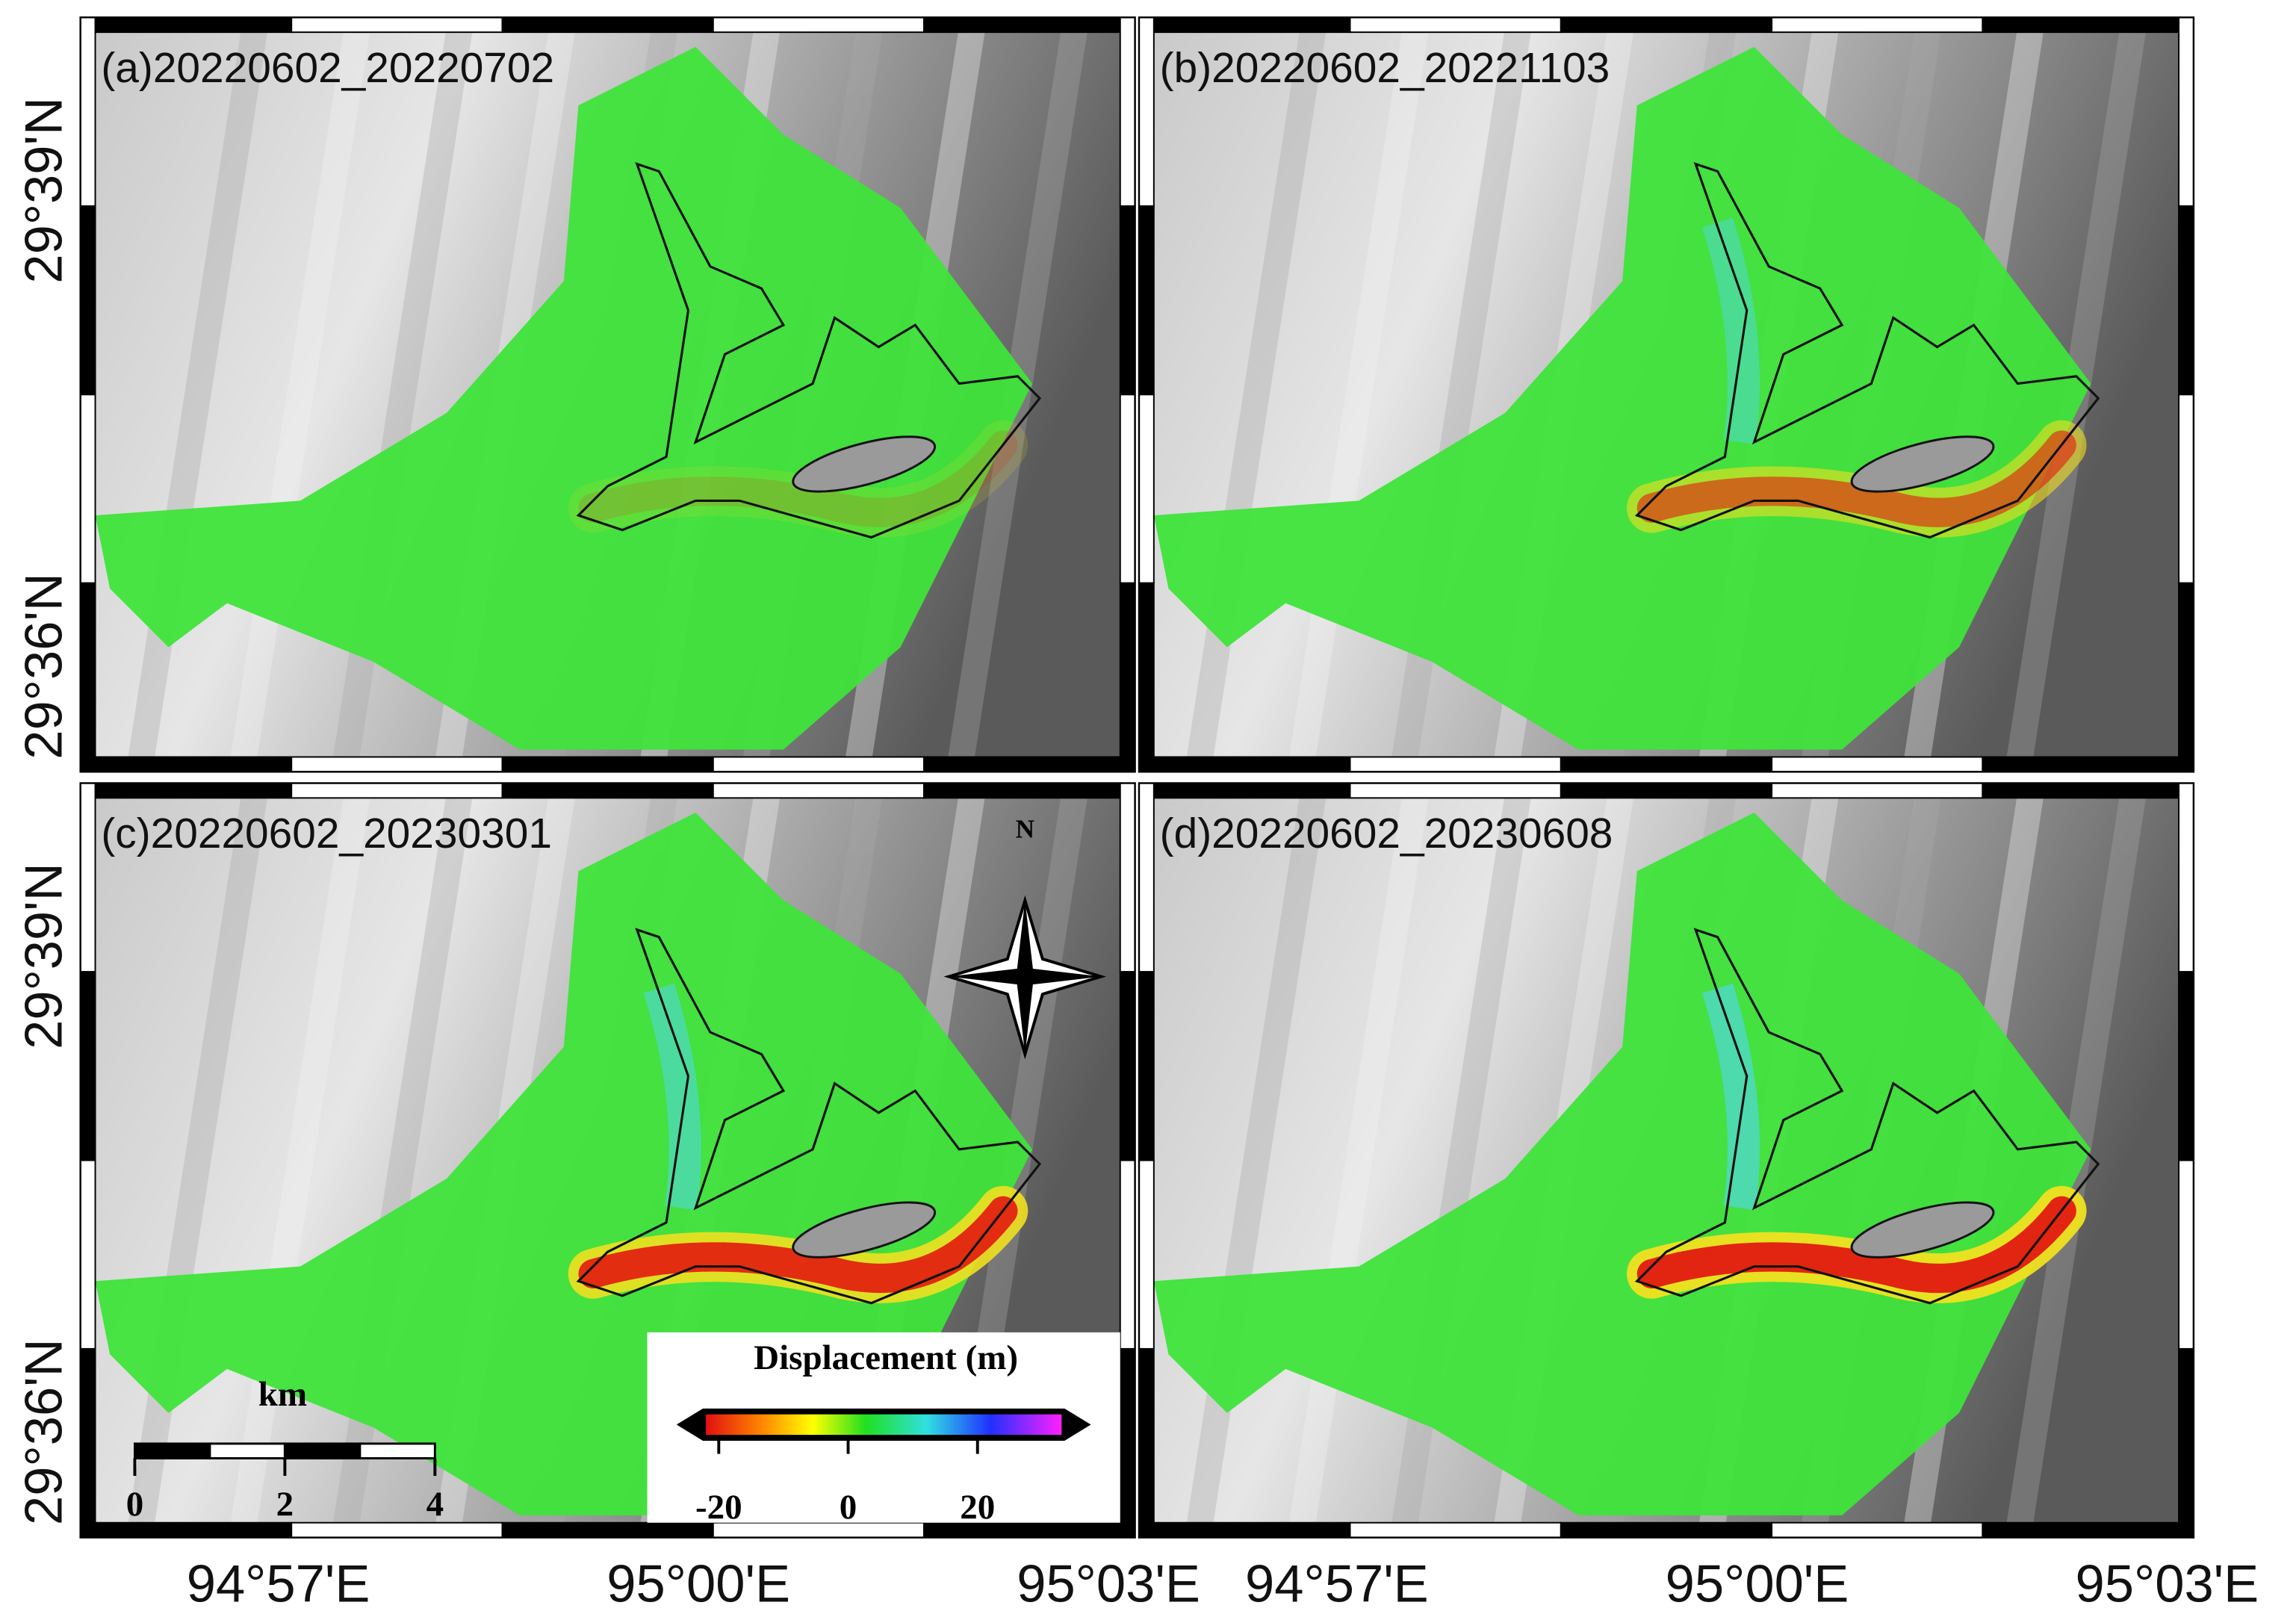  What do you see at coordinates (1387, 833) in the screenshot?
I see `panel-label: (d)20220602_20230608` at bounding box center [1387, 833].